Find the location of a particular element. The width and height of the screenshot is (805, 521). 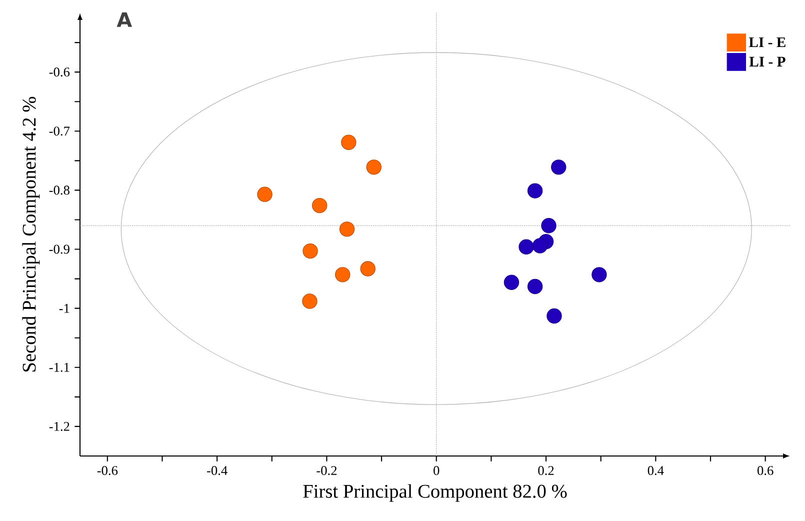

x-tick-label: -0.6 is located at coordinates (107, 471).